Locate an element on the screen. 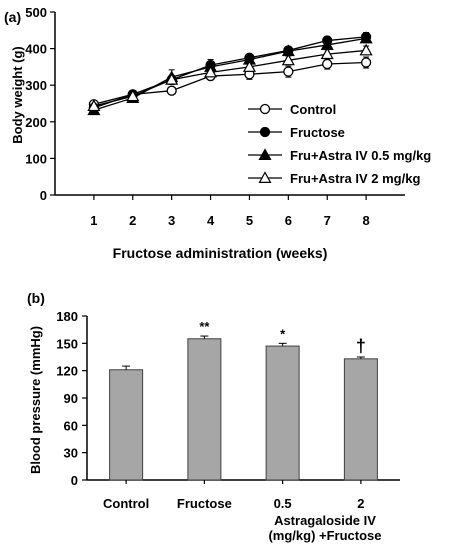  panel-a-x-tick-label: 3 is located at coordinates (171, 220).